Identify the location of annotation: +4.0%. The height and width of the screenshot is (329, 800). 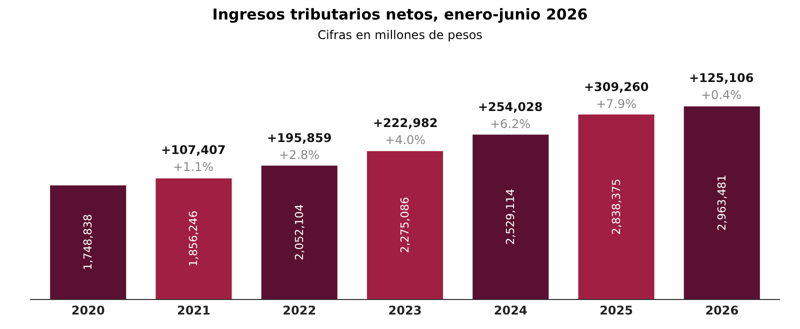
(405, 140).